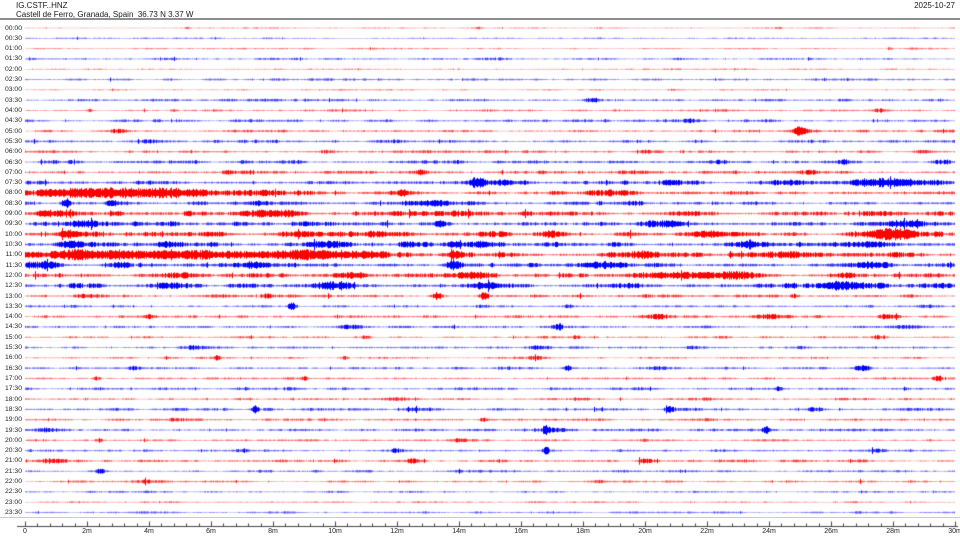  What do you see at coordinates (831, 531) in the screenshot?
I see `axis-tick-label: 26m` at bounding box center [831, 531].